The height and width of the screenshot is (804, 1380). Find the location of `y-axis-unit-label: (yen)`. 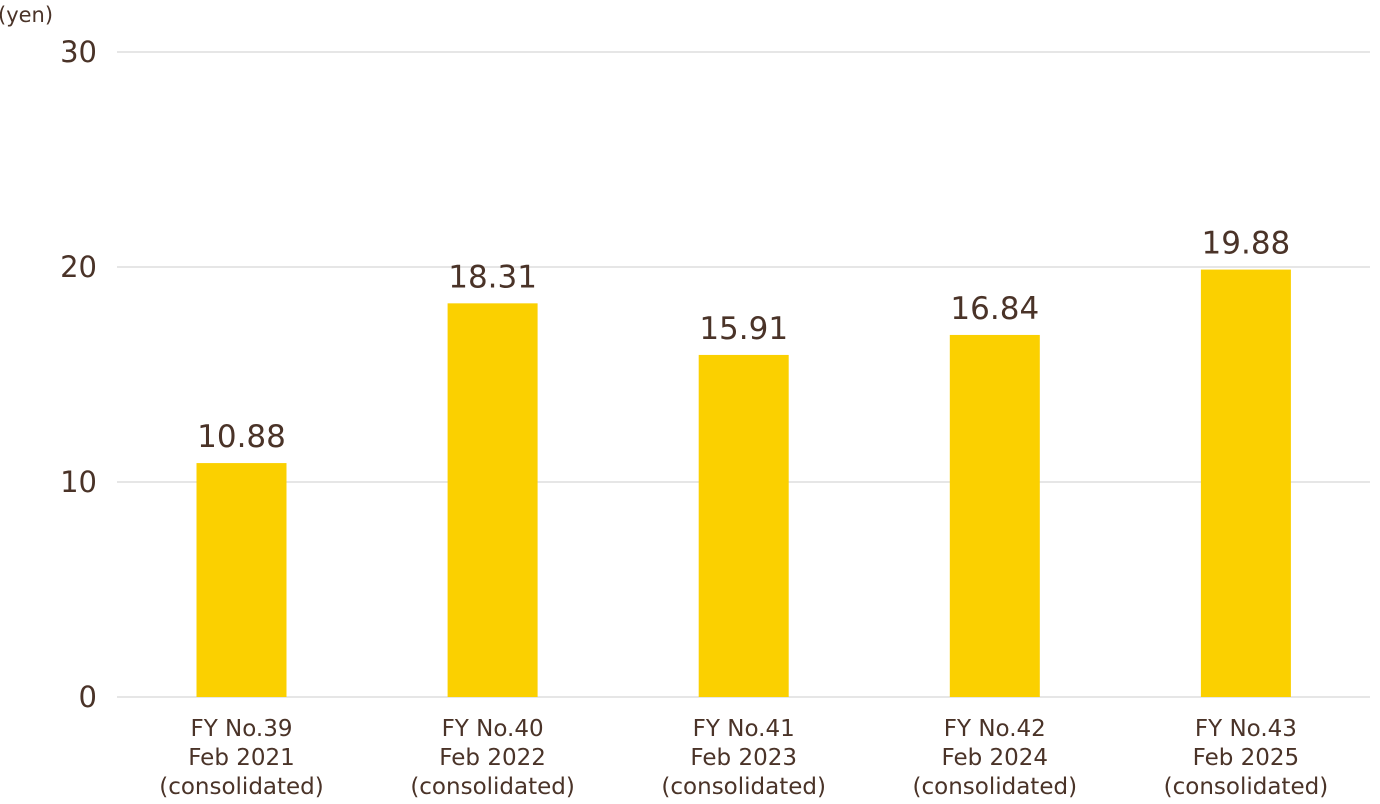

y-axis-unit-label: (yen) is located at coordinates (26, 15).